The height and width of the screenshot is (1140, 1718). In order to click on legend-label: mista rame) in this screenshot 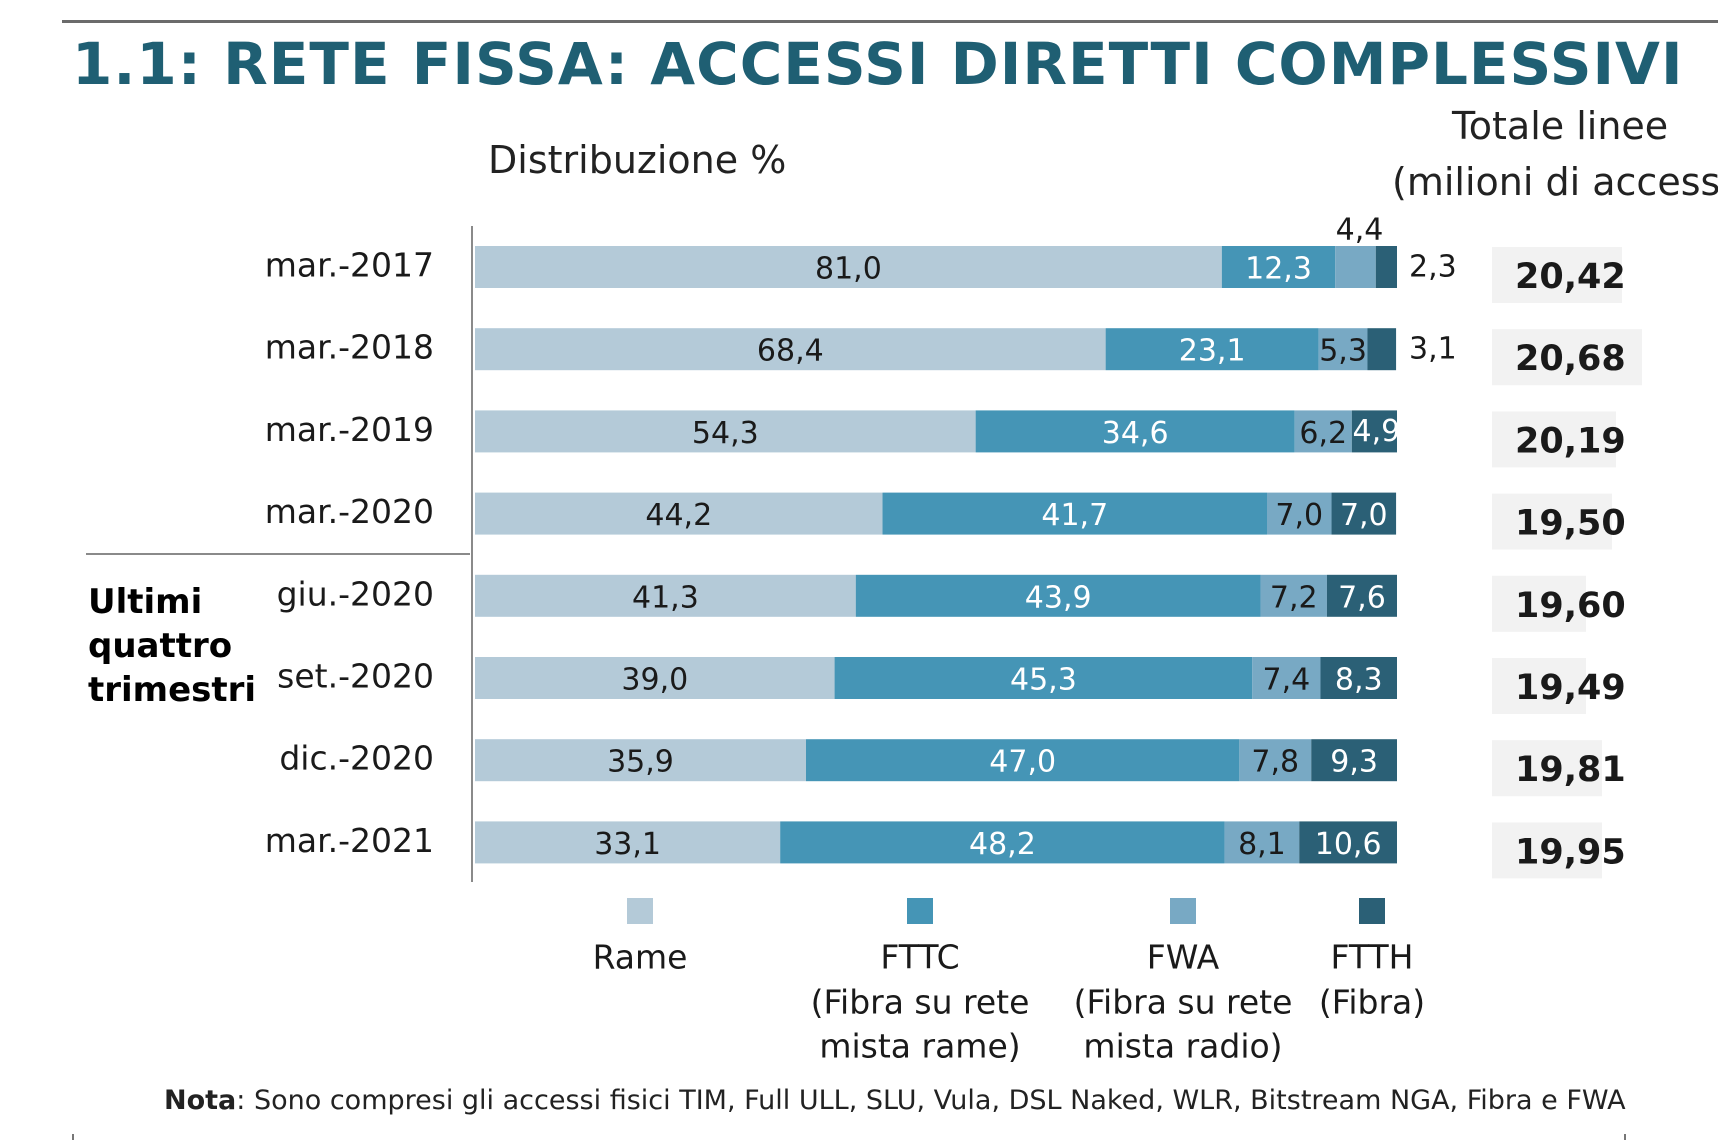, I will do `click(919, 1046)`.